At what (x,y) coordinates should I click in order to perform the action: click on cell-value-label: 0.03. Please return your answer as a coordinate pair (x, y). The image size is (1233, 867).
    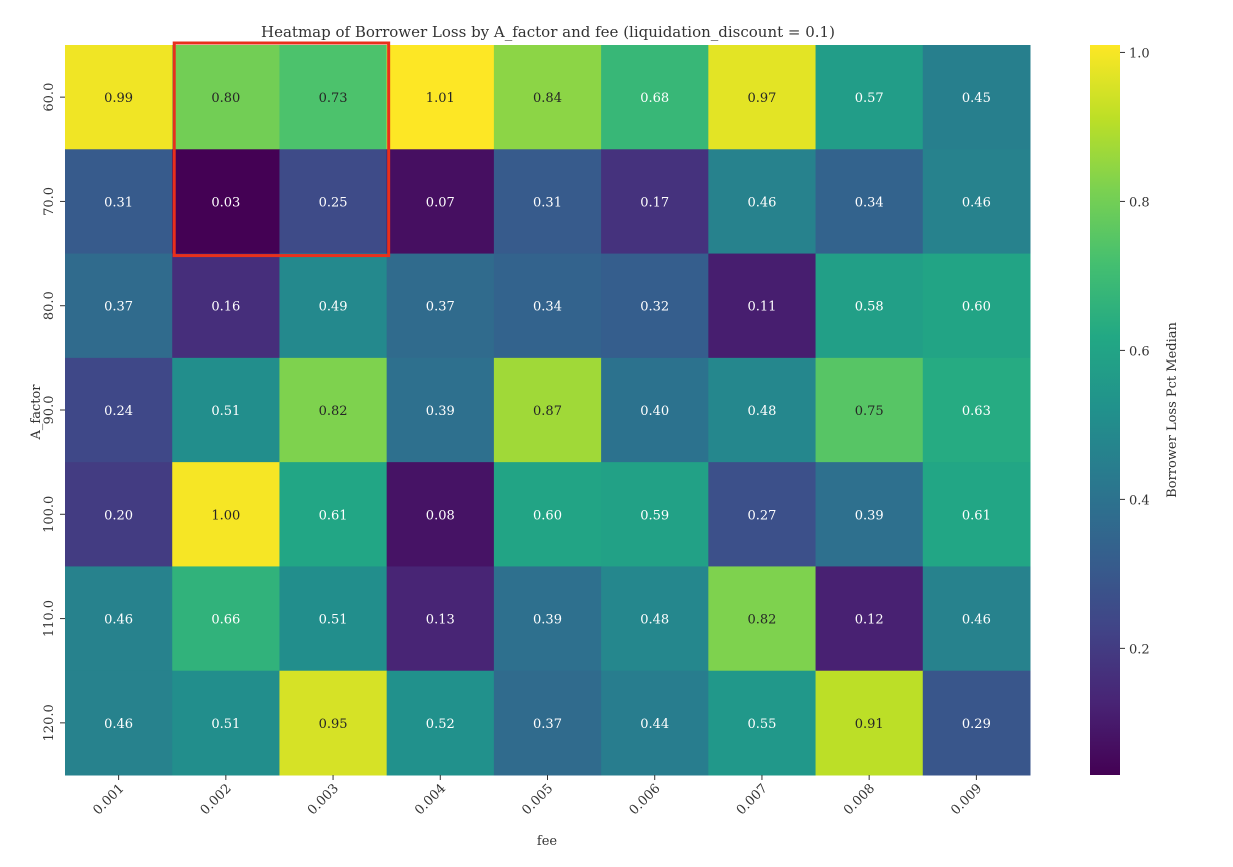
    Looking at the image, I should click on (225, 202).